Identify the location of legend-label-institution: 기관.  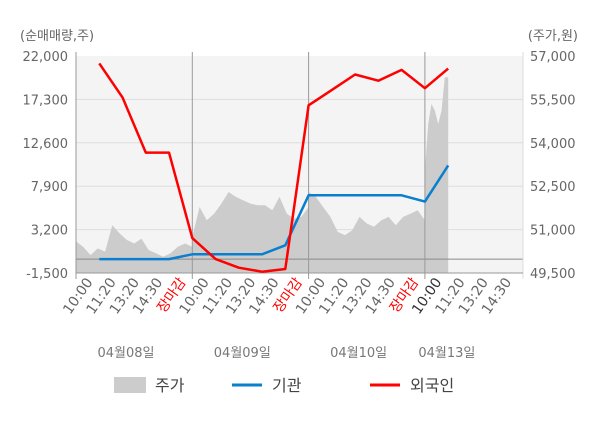
(287, 385).